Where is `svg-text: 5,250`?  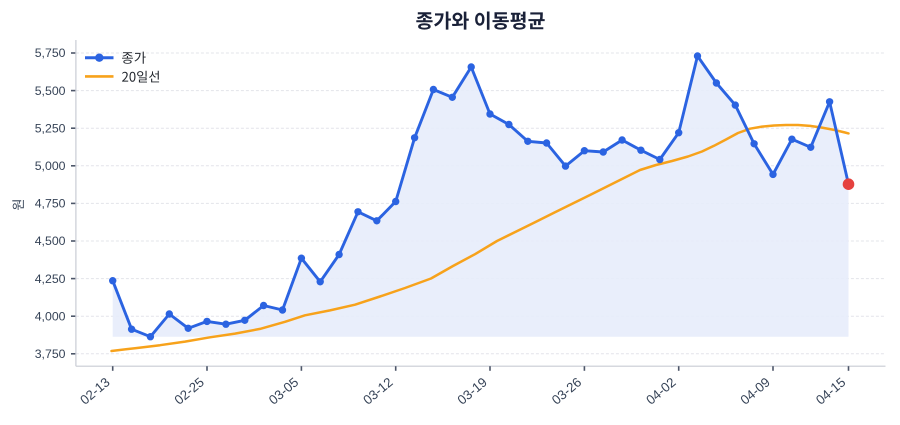
svg-text: 5,250 is located at coordinates (50, 128).